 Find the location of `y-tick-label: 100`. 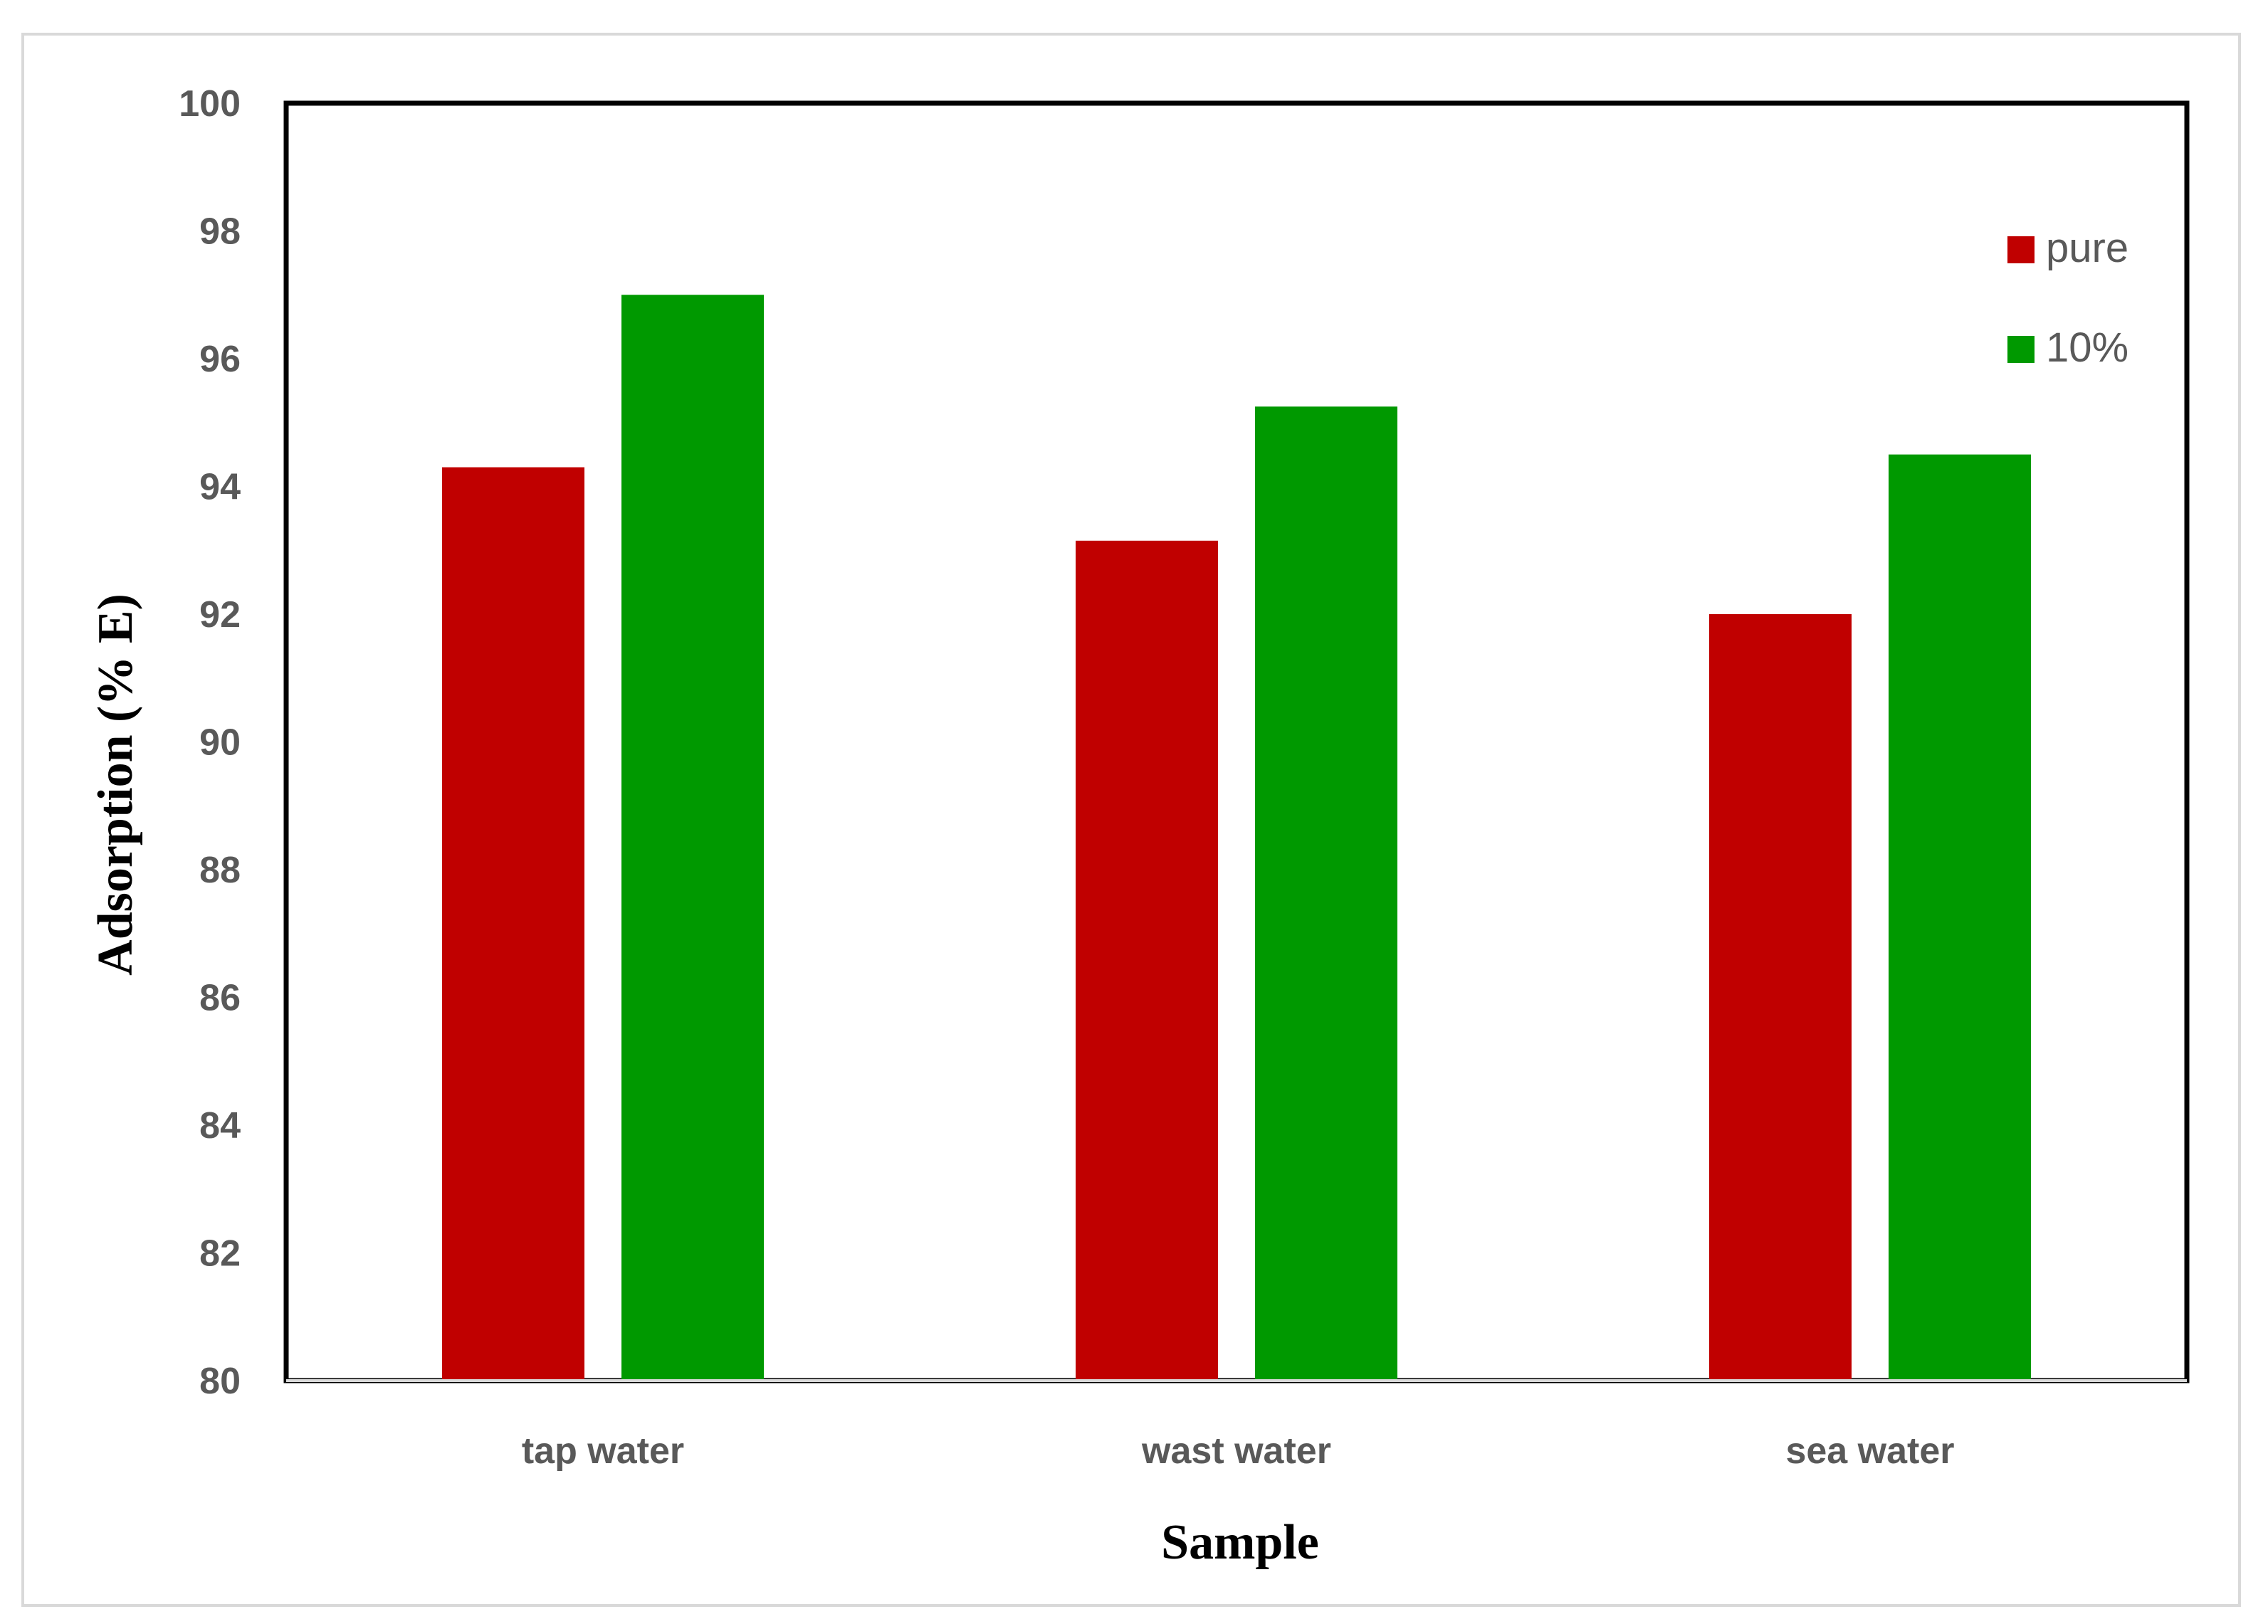

y-tick-label: 100 is located at coordinates (210, 104).